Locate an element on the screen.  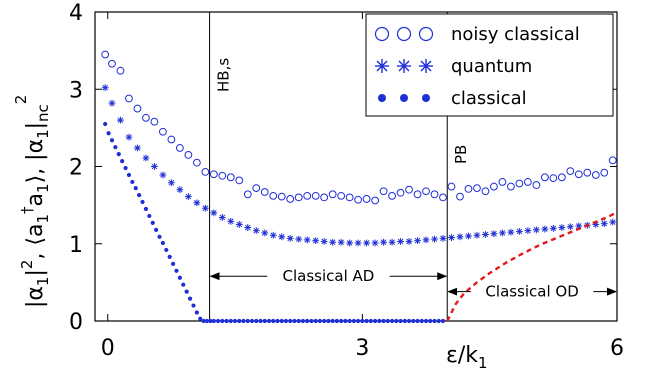
y-axis-label-part: † is located at coordinates (27, 210).